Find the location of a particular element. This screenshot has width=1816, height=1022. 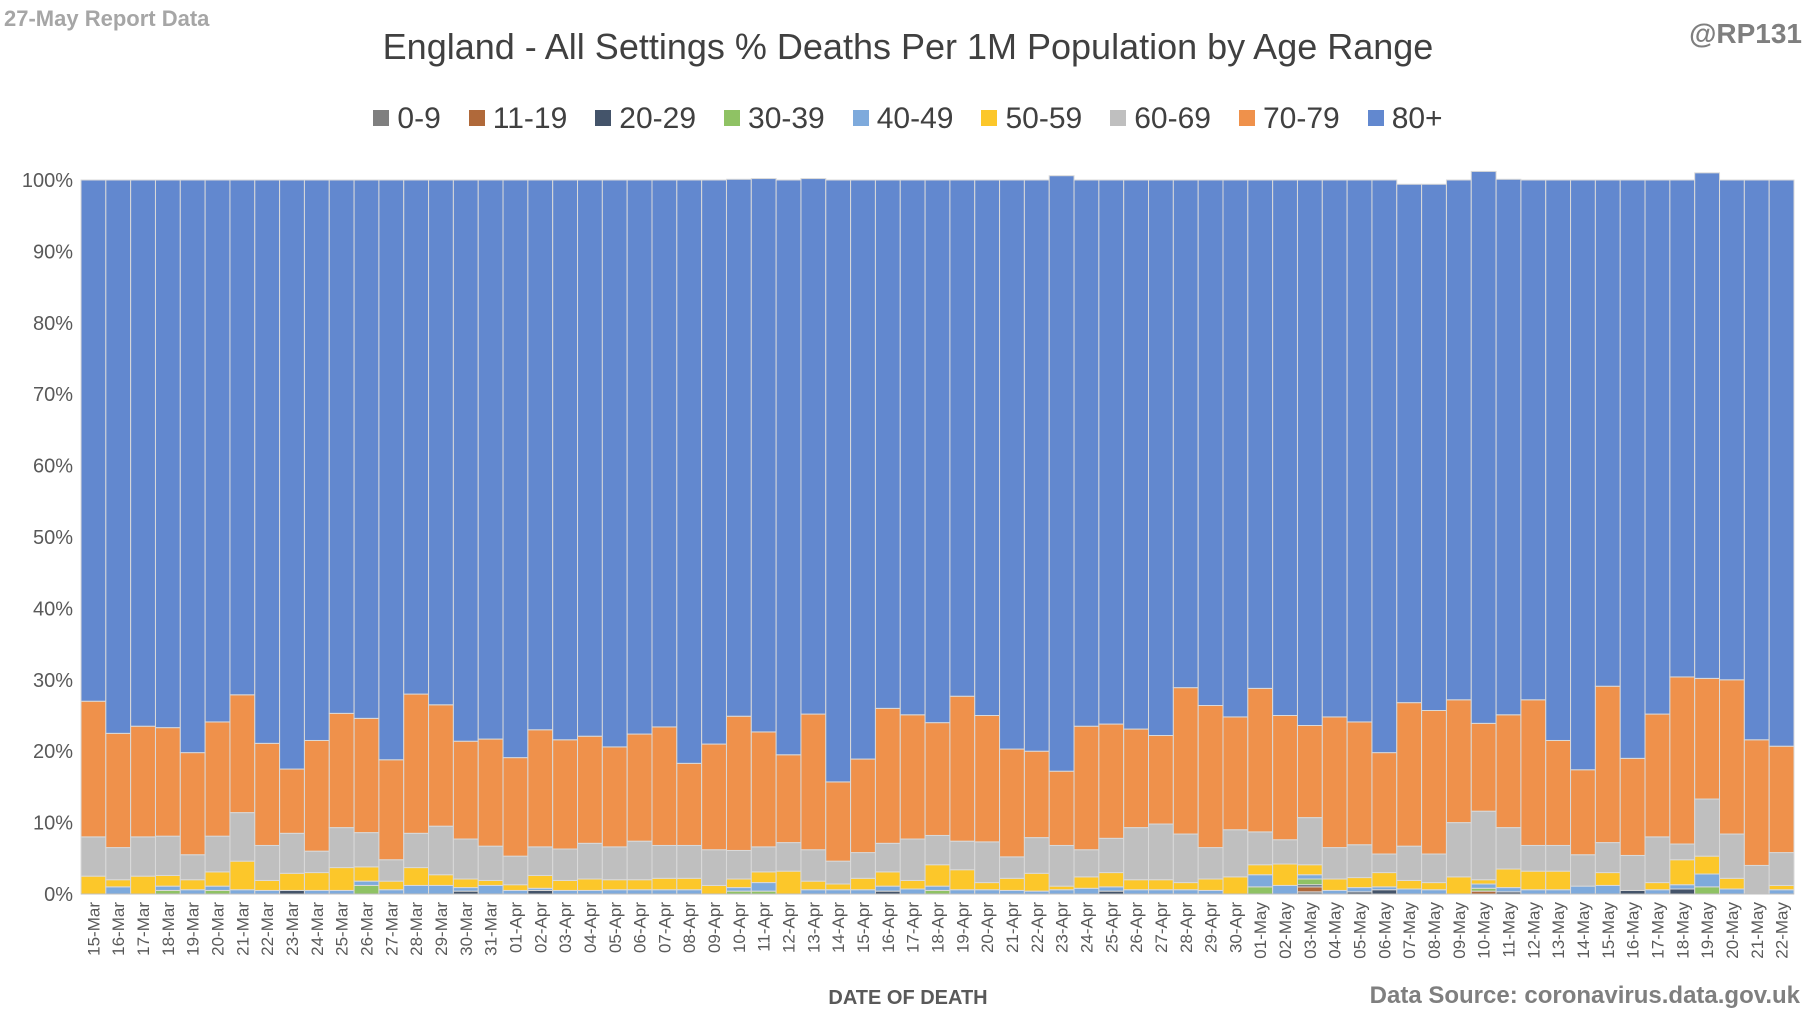

x-tick-label: 14-Apr is located at coordinates (838, 927).